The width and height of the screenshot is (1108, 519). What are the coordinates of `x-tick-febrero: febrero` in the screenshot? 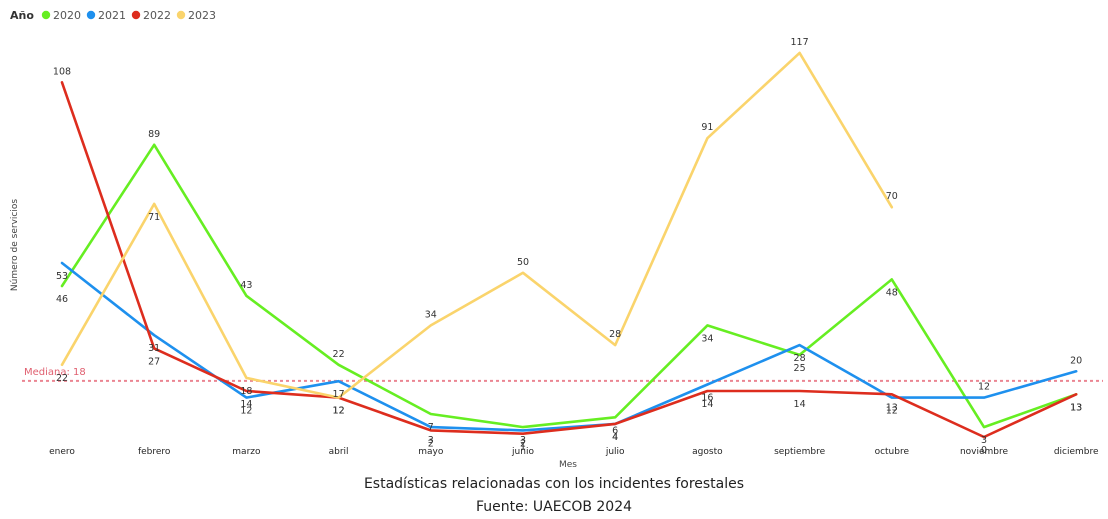 It's located at (154, 452).